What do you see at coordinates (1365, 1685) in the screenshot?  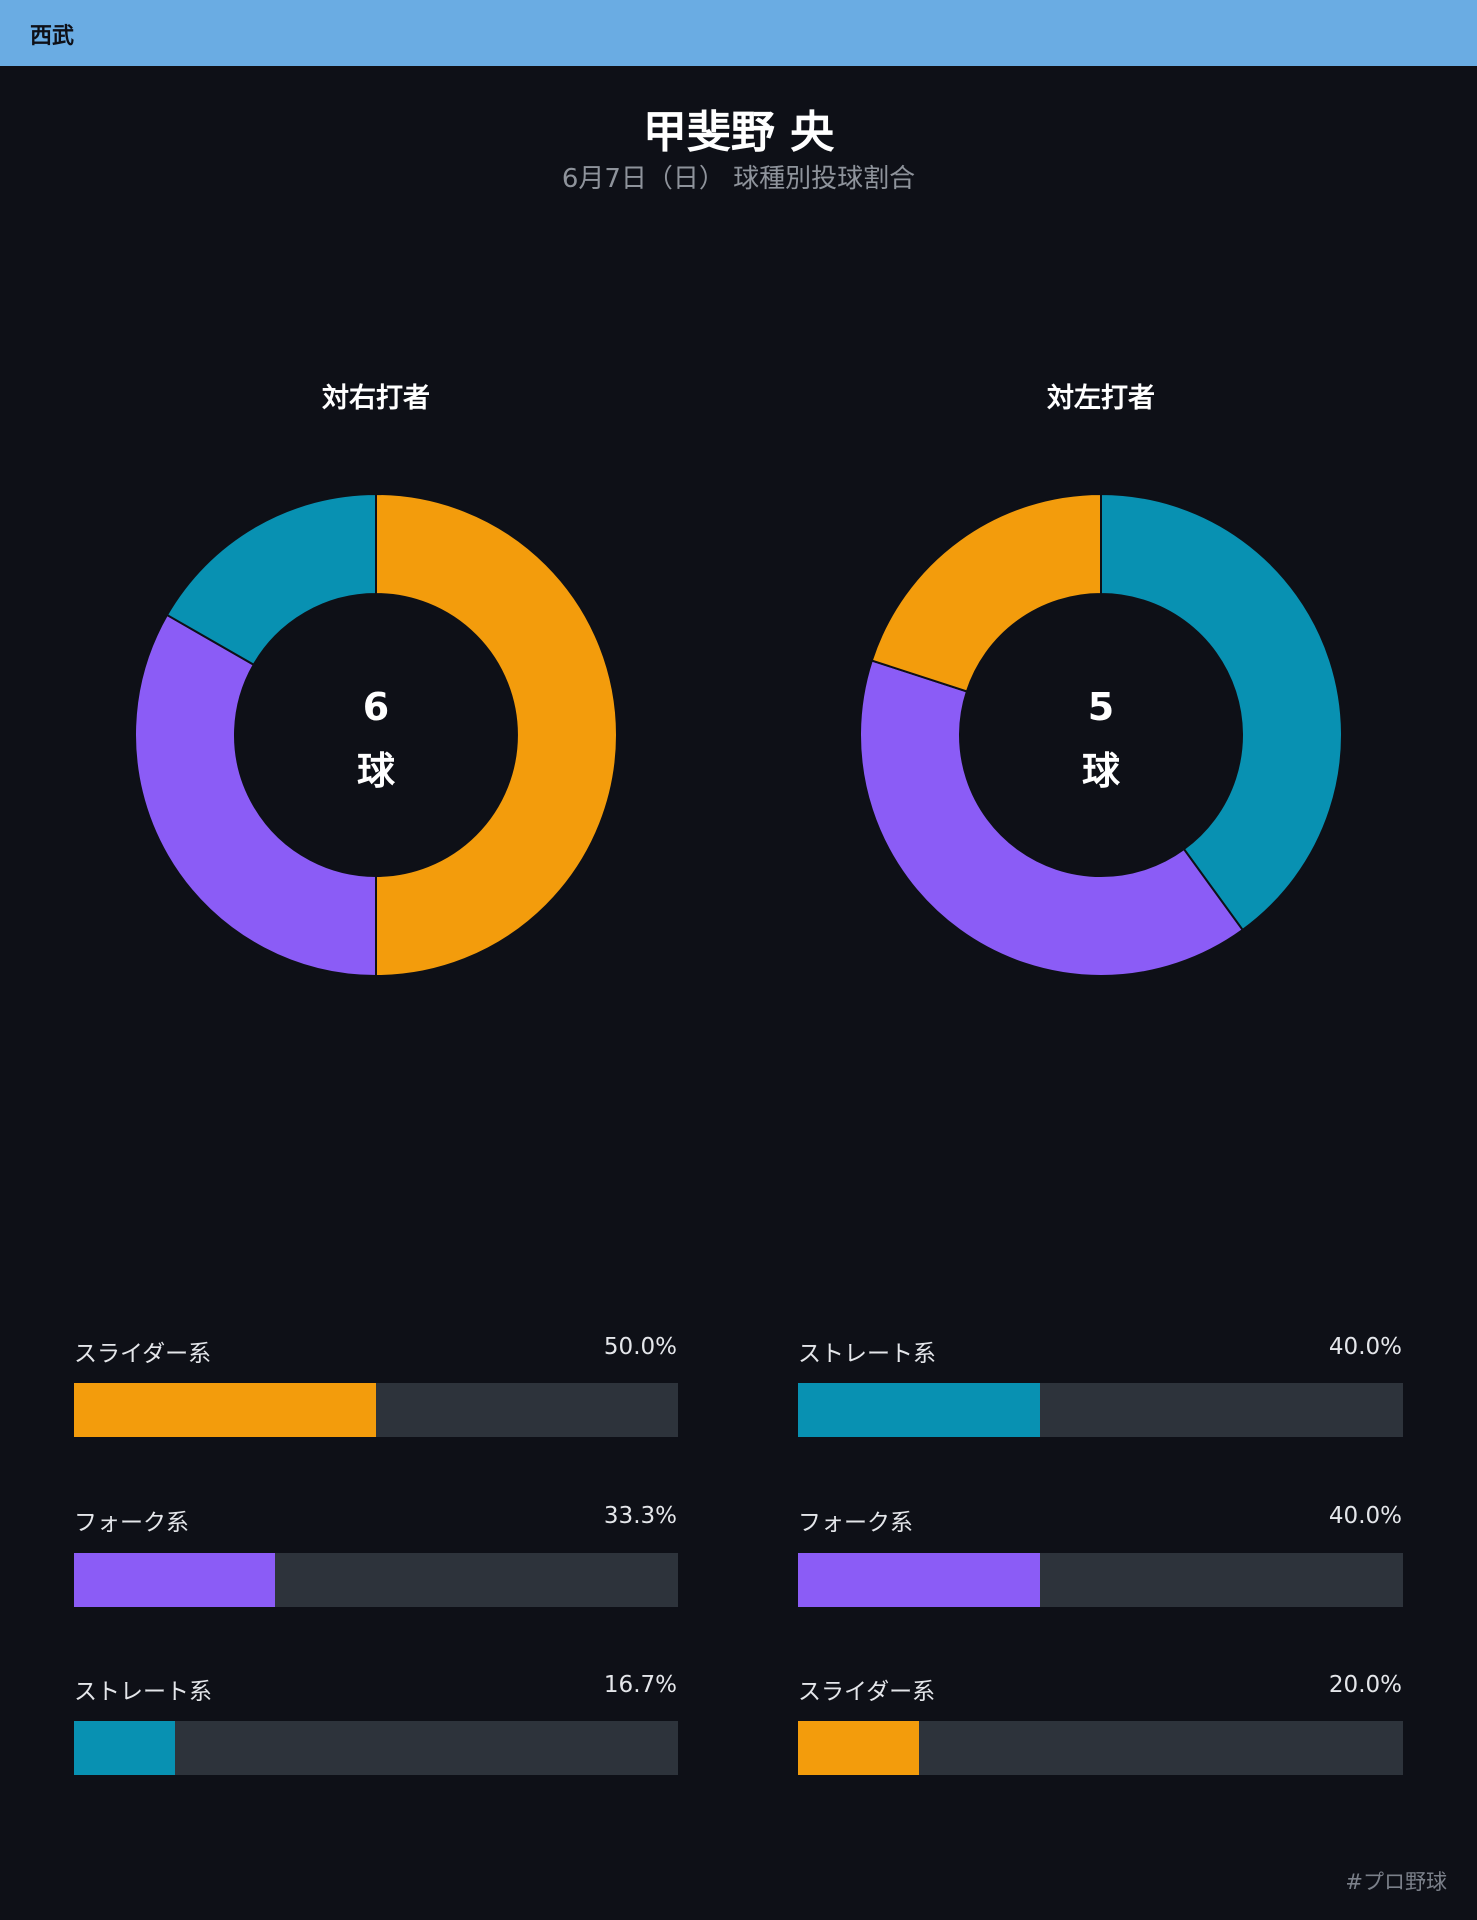 I see `bar-percent: 20.0%` at bounding box center [1365, 1685].